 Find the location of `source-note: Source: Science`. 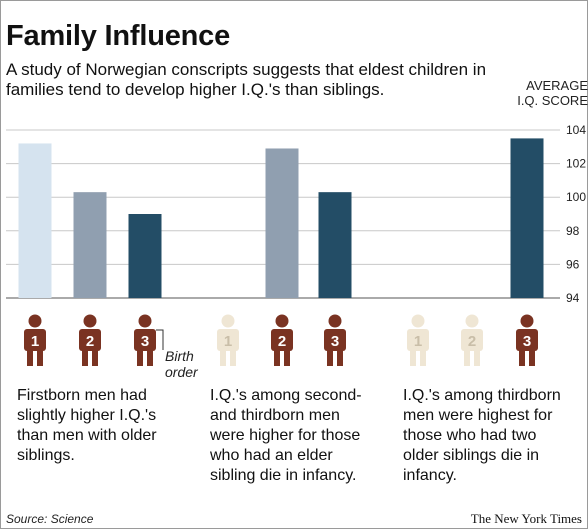

source-note: Source: Science is located at coordinates (50, 519).